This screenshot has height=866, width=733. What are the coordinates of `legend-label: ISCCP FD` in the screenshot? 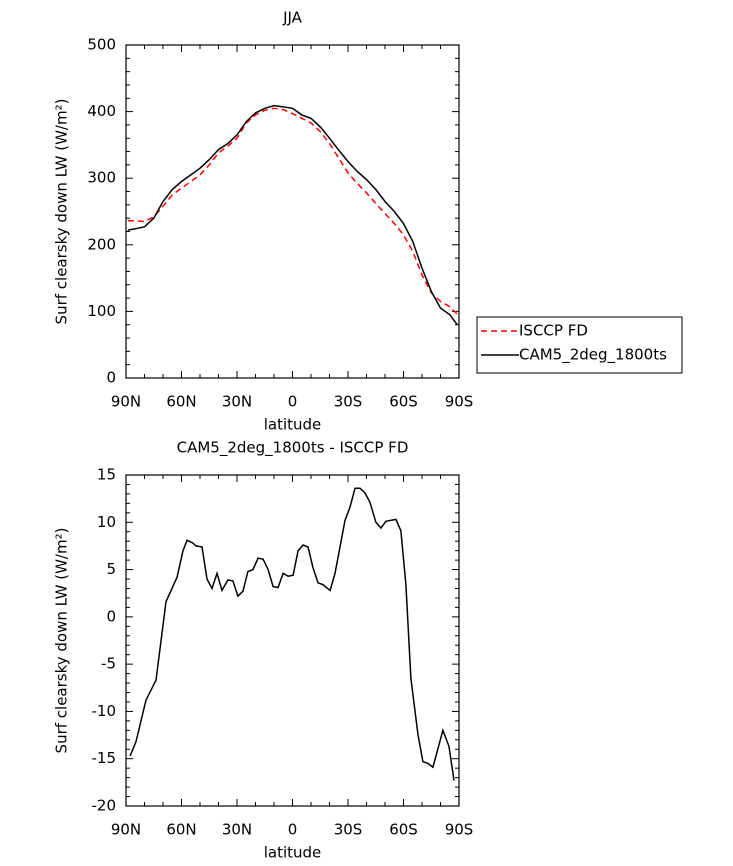 It's located at (553, 331).